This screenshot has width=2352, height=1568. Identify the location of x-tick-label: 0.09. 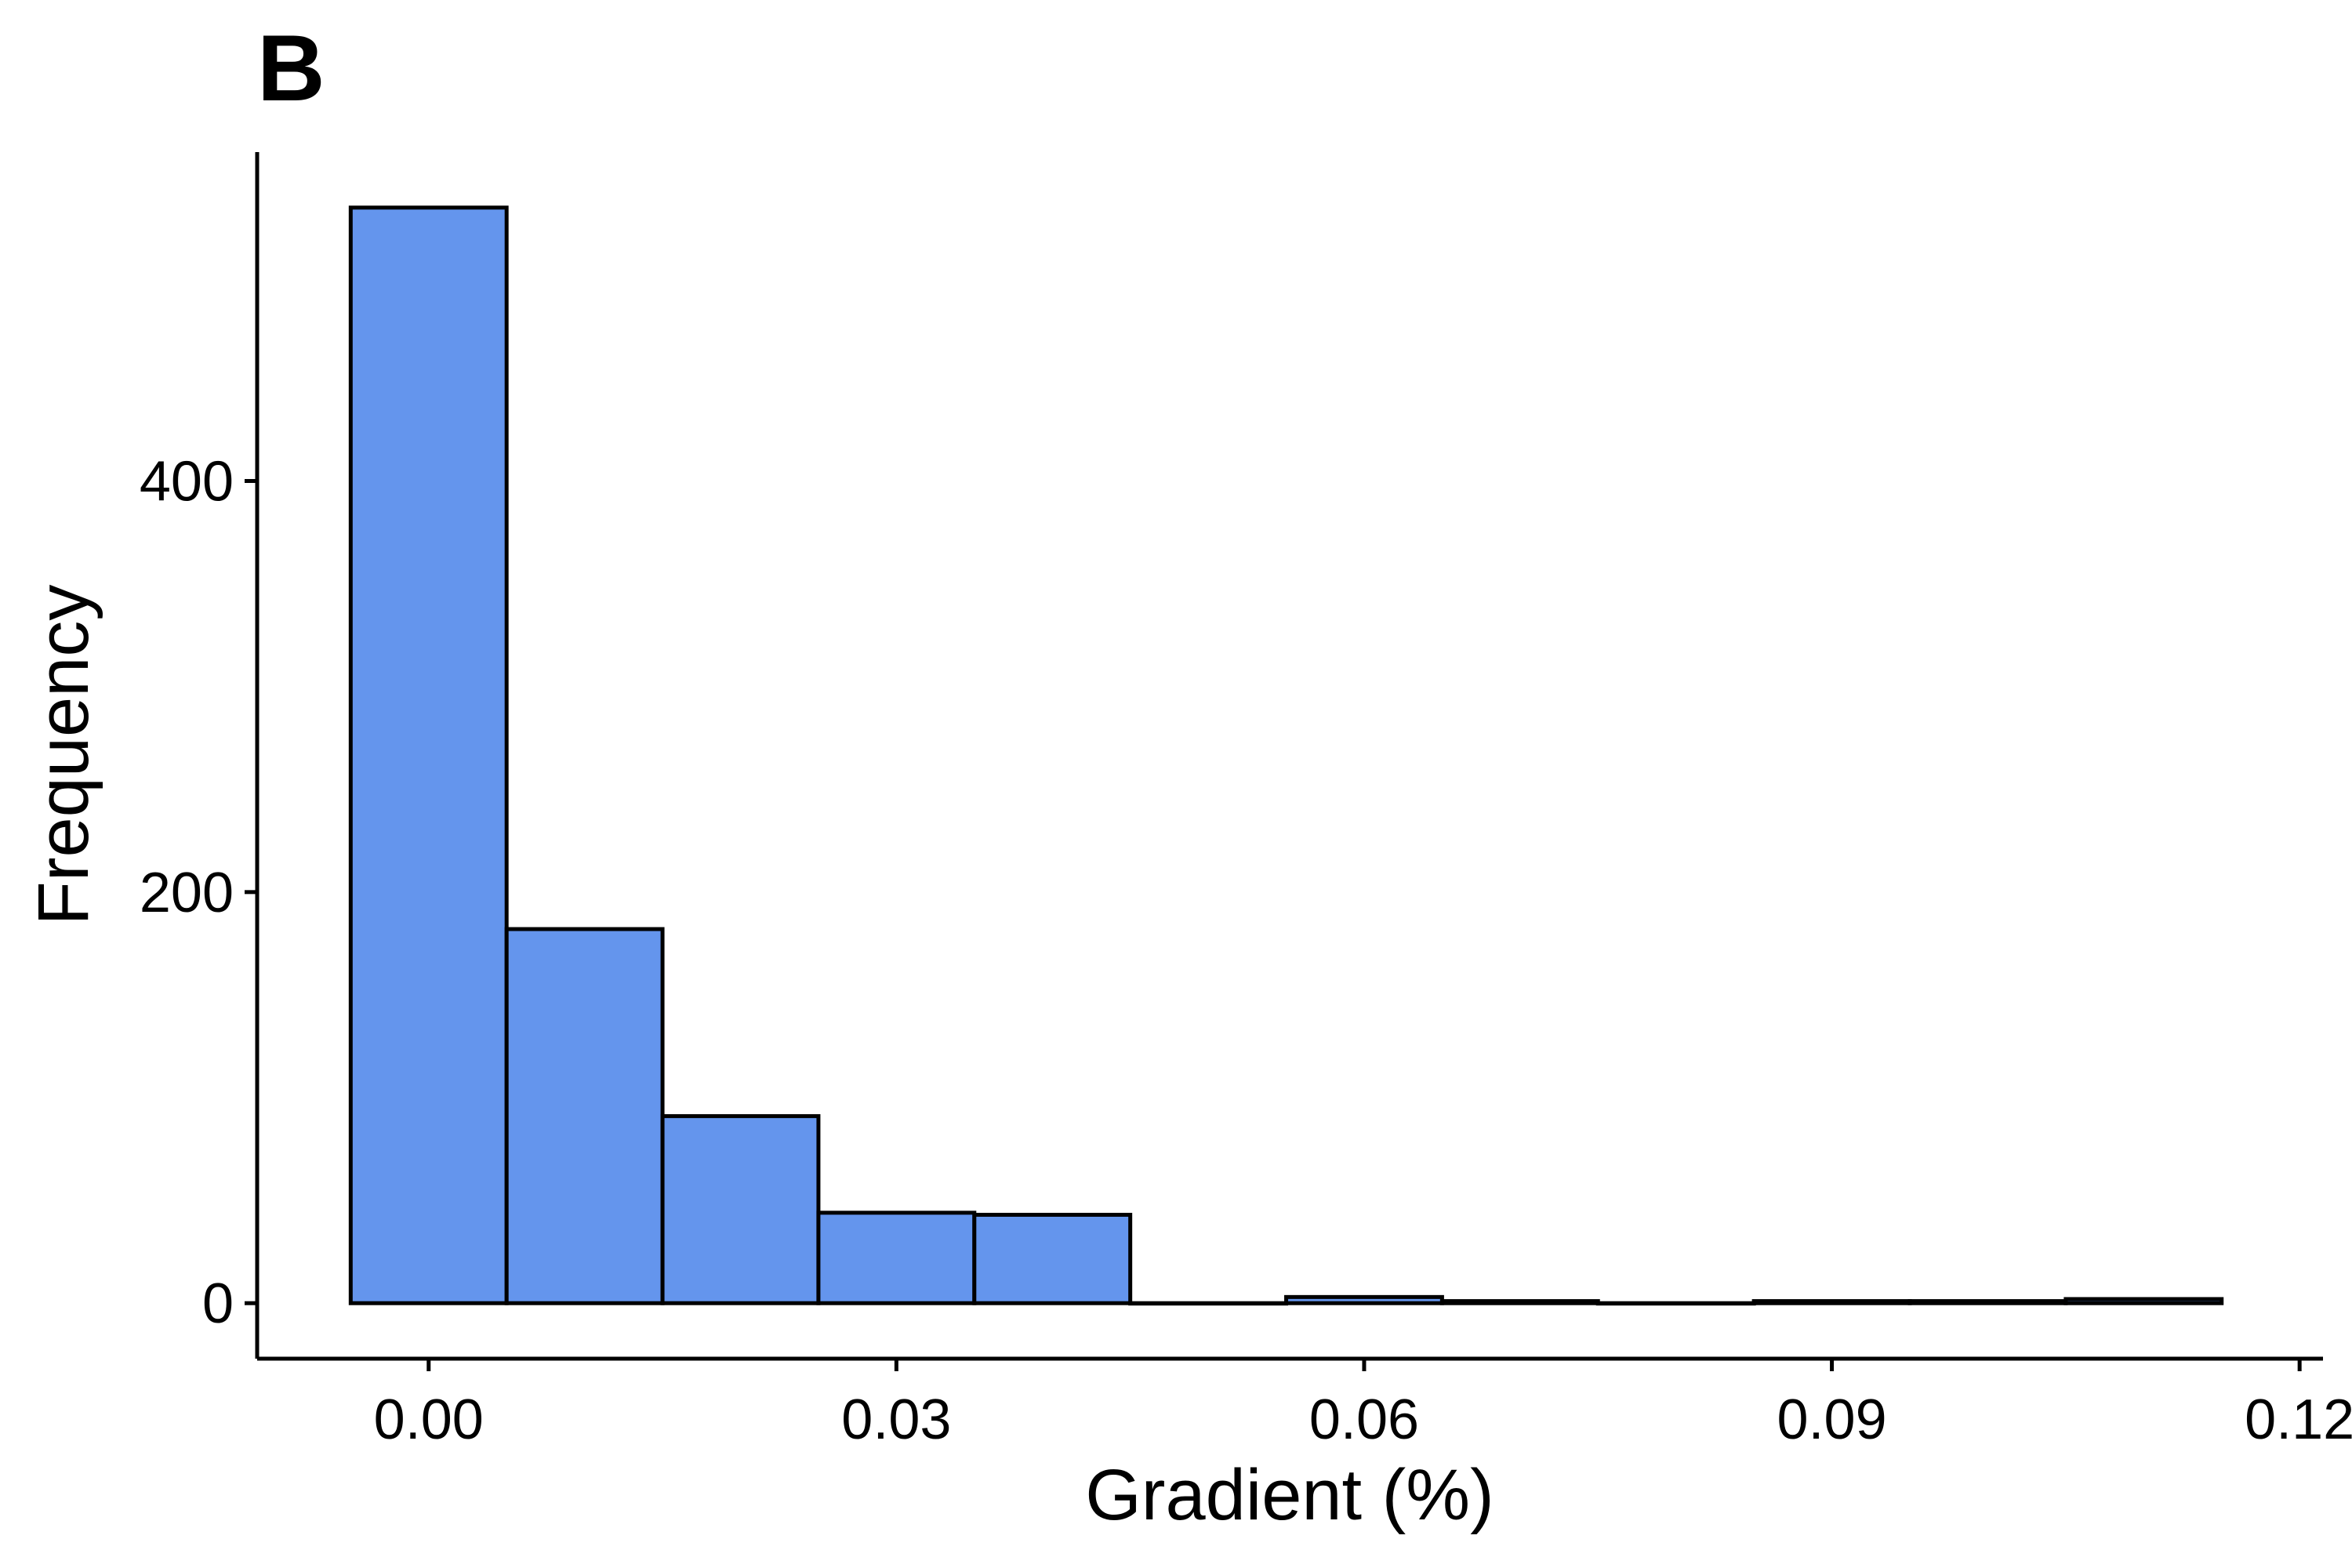
(1832, 1419).